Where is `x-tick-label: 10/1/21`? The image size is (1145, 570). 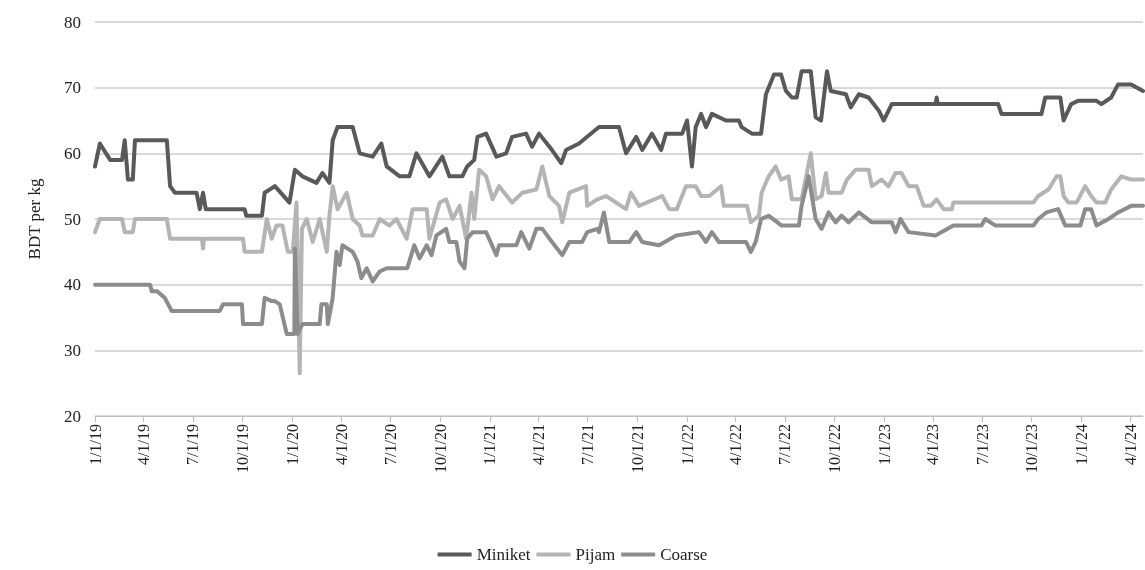
x-tick-label: 10/1/21 is located at coordinates (637, 448).